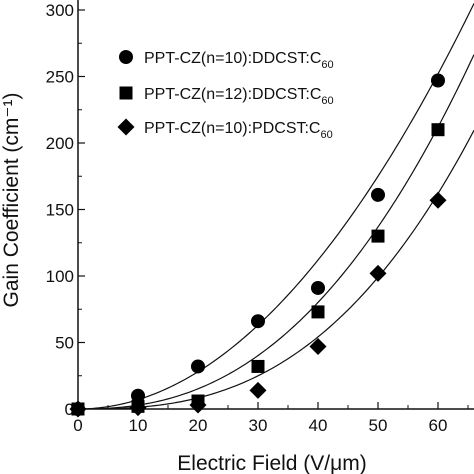  Describe the element at coordinates (238, 130) in the screenshot. I see `legend-label: PPT-CZ(n=10):PDCST:C60` at that location.